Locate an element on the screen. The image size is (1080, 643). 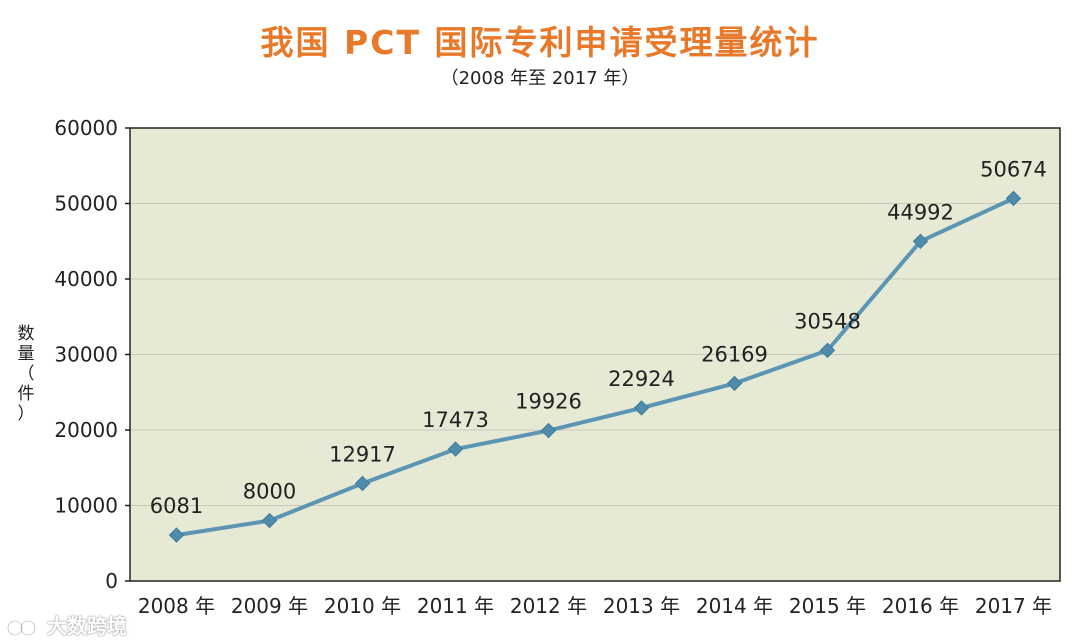
x-tick-label: 2016 年 is located at coordinates (920, 606).